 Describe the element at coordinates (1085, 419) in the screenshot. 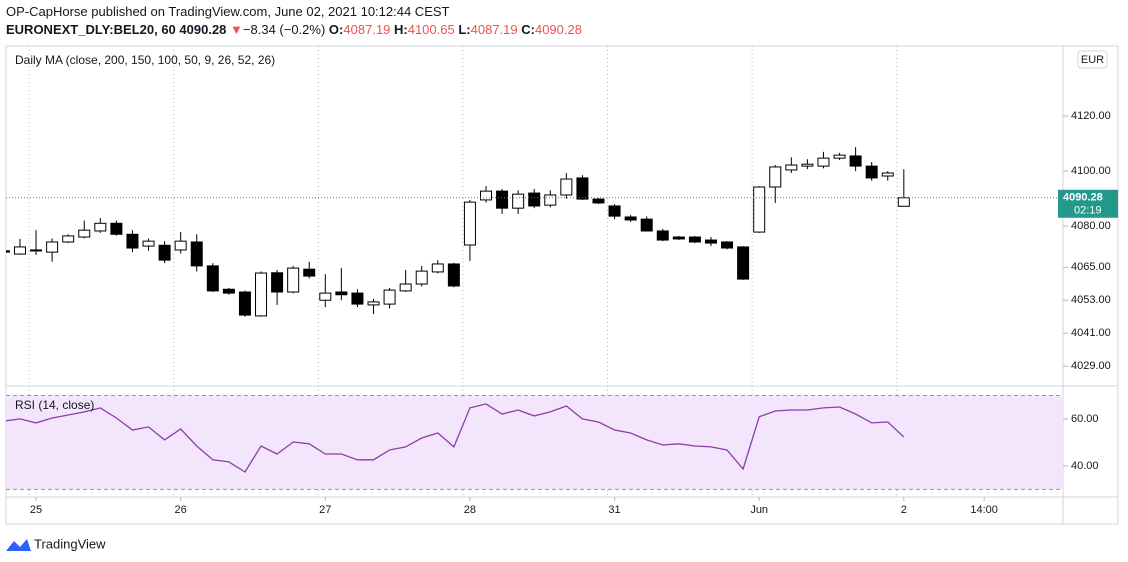

I see `y-tick-label: 60.00` at that location.